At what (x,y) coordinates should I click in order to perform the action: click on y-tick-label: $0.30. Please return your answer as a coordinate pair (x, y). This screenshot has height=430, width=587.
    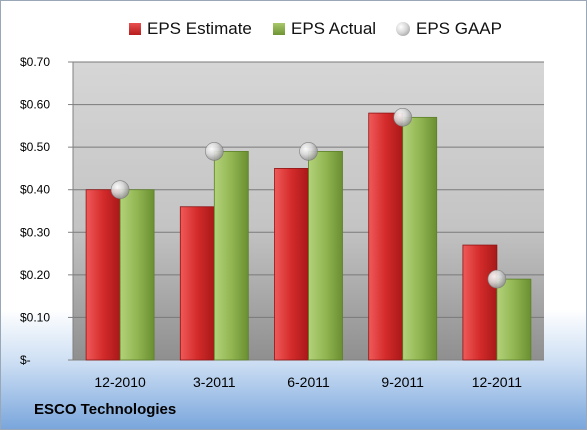
    Looking at the image, I should click on (35, 232).